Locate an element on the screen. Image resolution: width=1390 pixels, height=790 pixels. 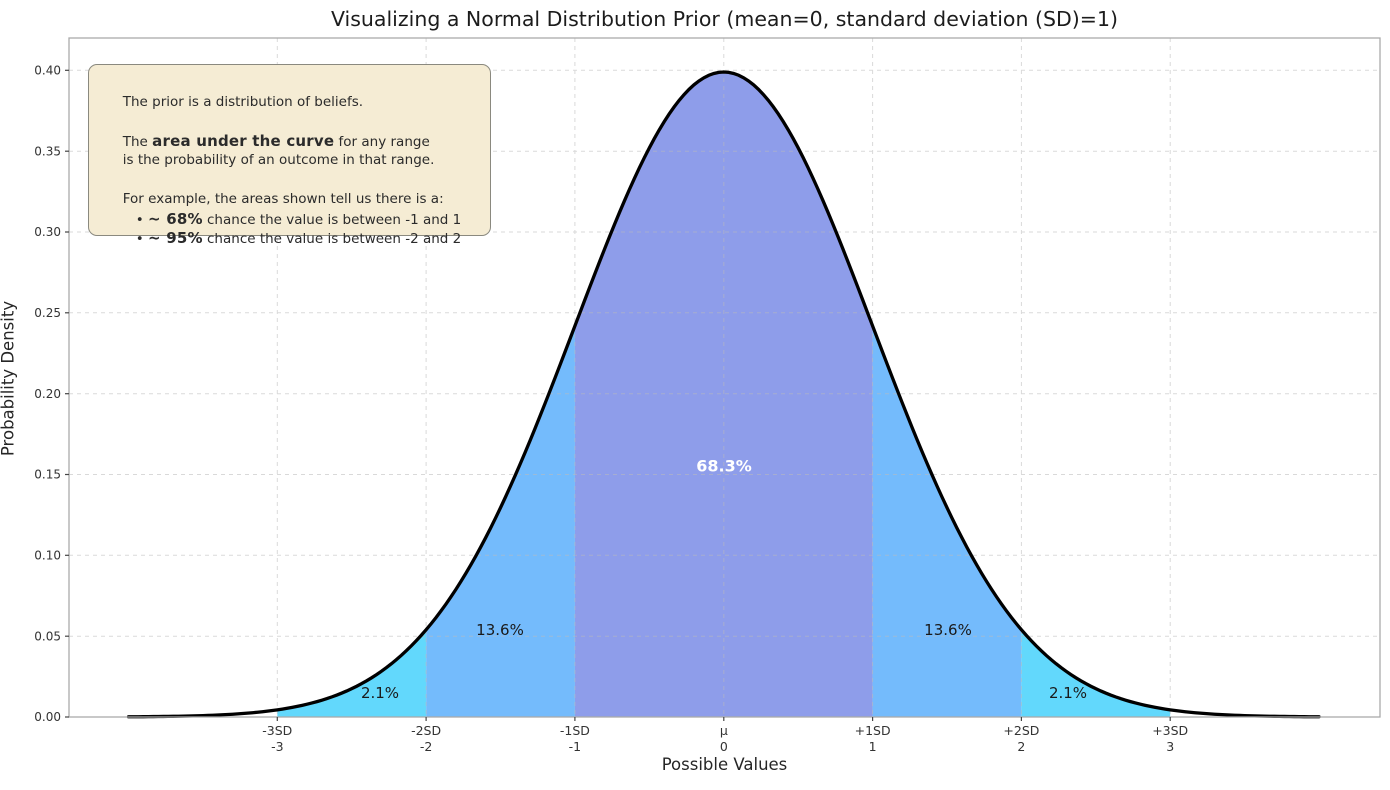
x-tick-sd-label: μ is located at coordinates (724, 730).